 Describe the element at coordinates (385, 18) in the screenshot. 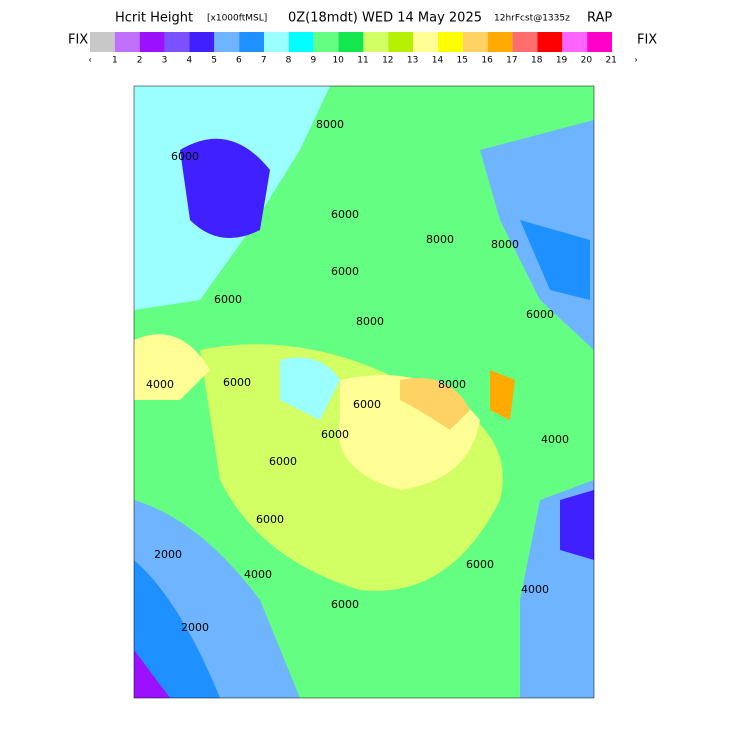

I see `valid-time: 0Z(18mdt) WED 14 May 2025` at that location.